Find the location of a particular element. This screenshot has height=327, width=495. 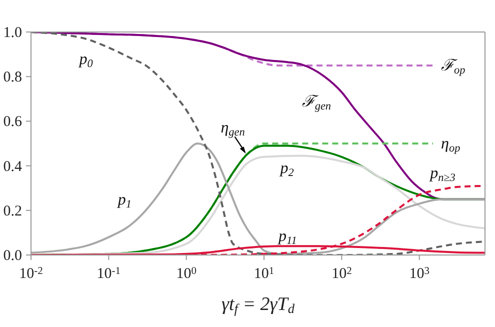

series-label: p$_{2}$ is located at coordinates (286, 169).